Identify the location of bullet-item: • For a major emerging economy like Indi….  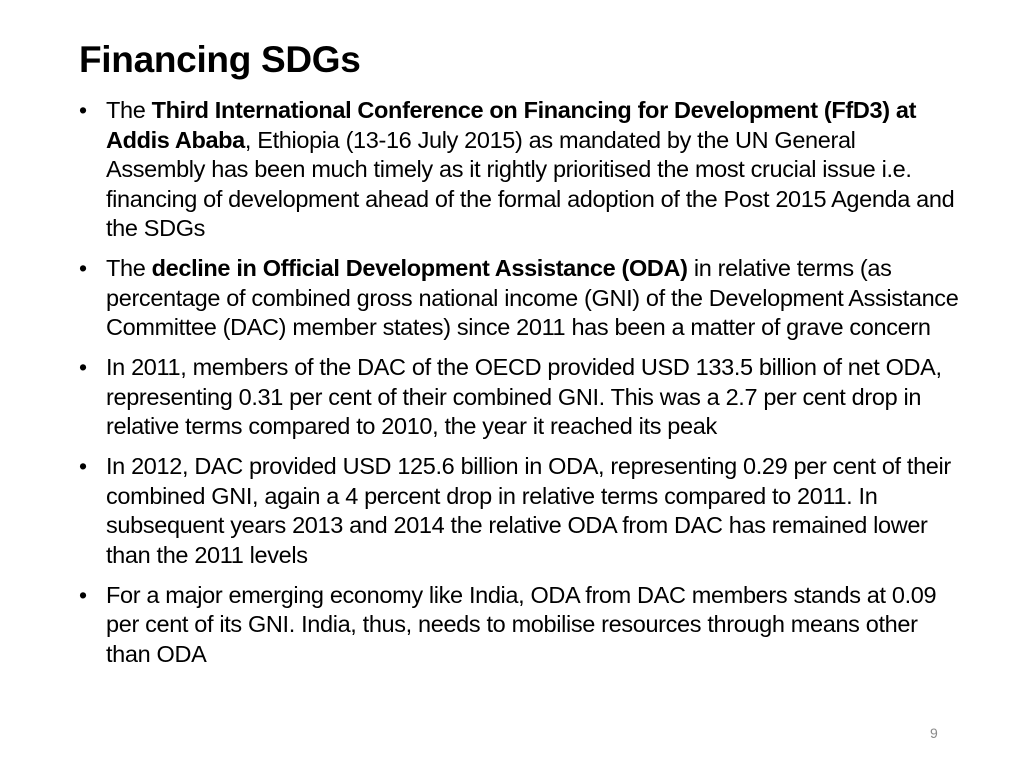
(519, 625).